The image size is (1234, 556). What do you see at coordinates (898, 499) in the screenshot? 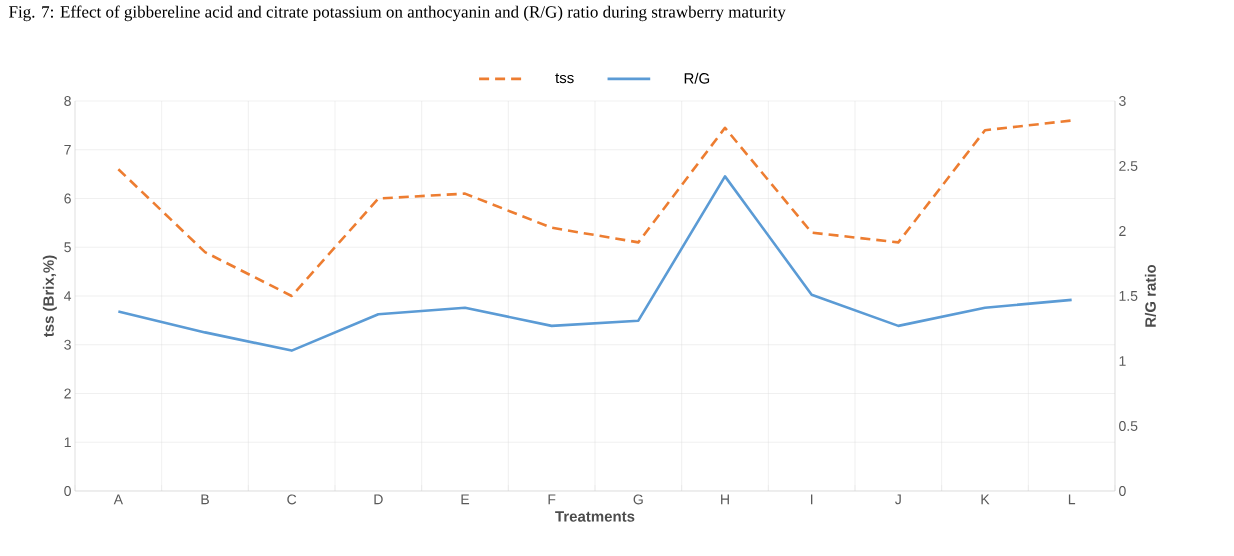
I see `x-tick-label: J` at bounding box center [898, 499].